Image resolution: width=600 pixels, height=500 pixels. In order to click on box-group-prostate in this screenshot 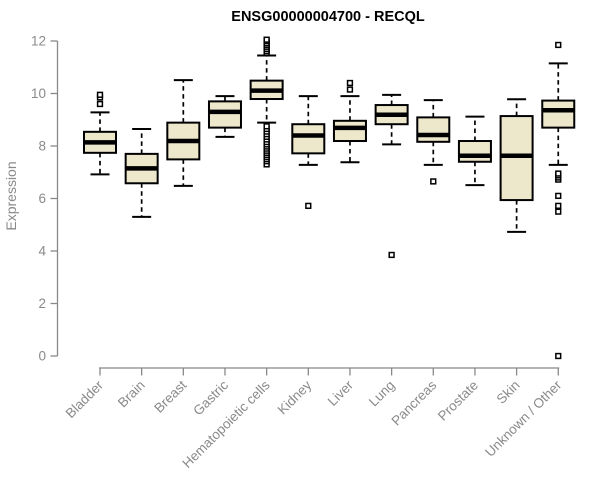, I will do `click(474, 151)`.